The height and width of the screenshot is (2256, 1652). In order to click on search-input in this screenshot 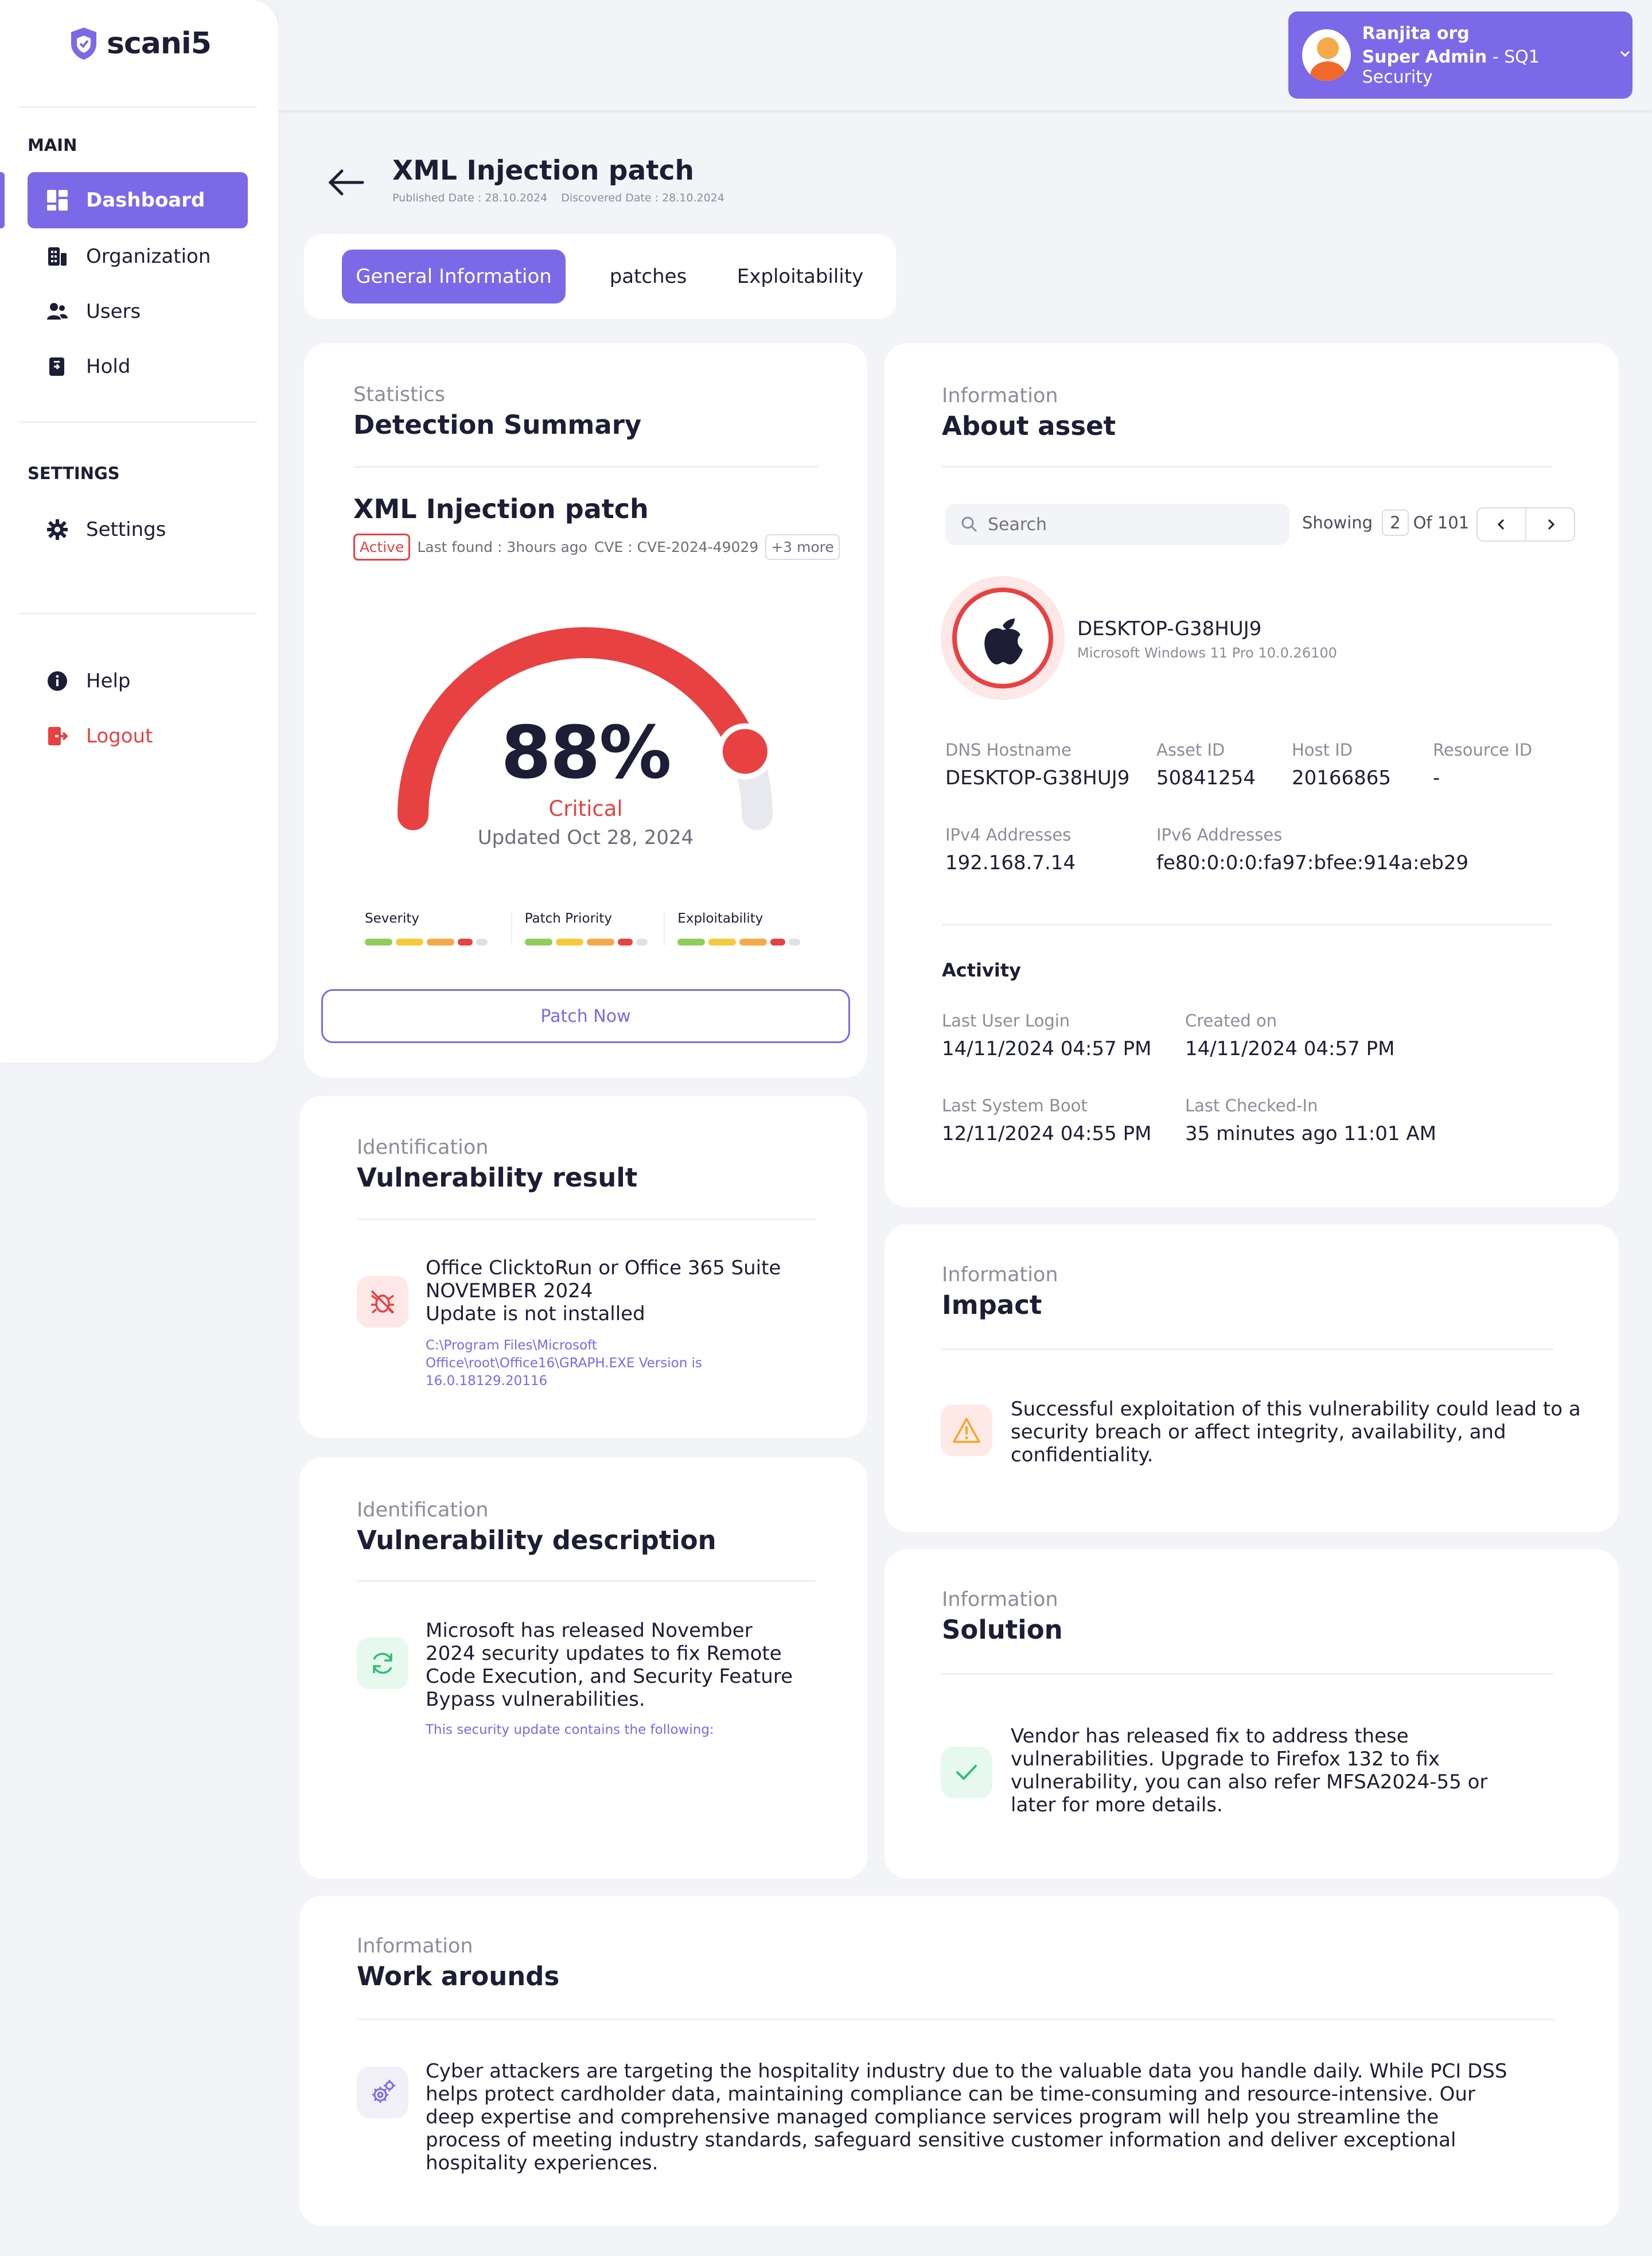, I will do `click(1125, 524)`.